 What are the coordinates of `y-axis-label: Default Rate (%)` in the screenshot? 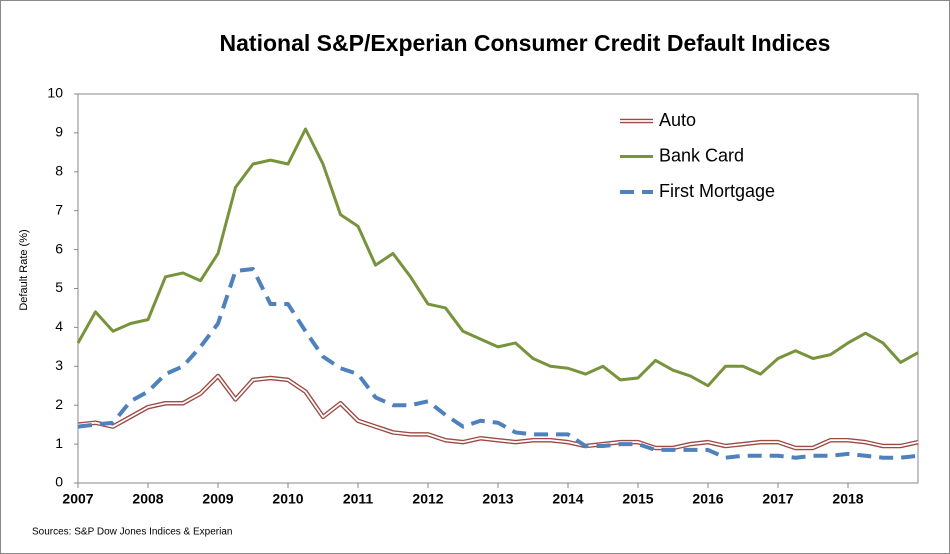 It's located at (24, 269).